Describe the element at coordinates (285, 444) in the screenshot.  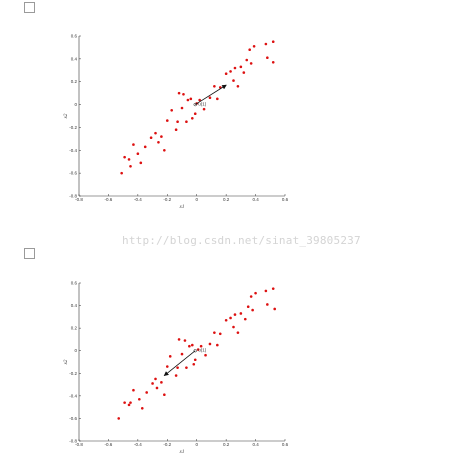
I see `x-tick-label: 0.6` at that location.